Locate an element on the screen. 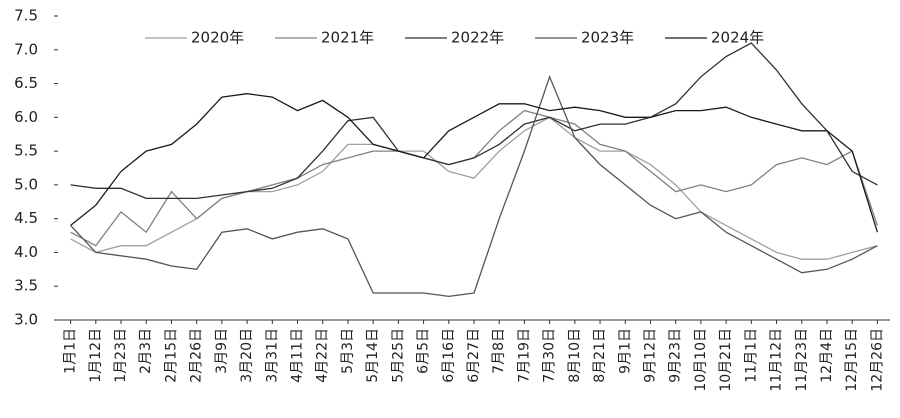 The width and height of the screenshot is (900, 418). x-tick-label: 6月5日 is located at coordinates (424, 351).